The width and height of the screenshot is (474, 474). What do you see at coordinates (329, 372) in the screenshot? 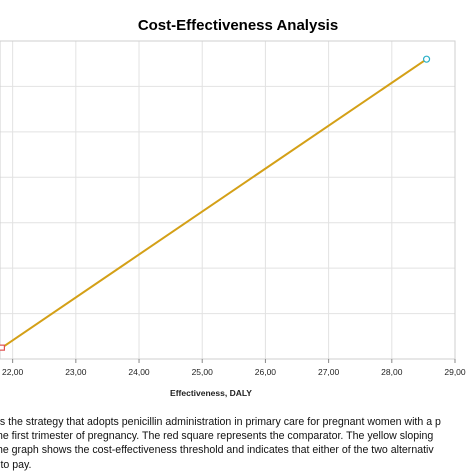
I see `x-tick-label: 27,00` at bounding box center [329, 372].